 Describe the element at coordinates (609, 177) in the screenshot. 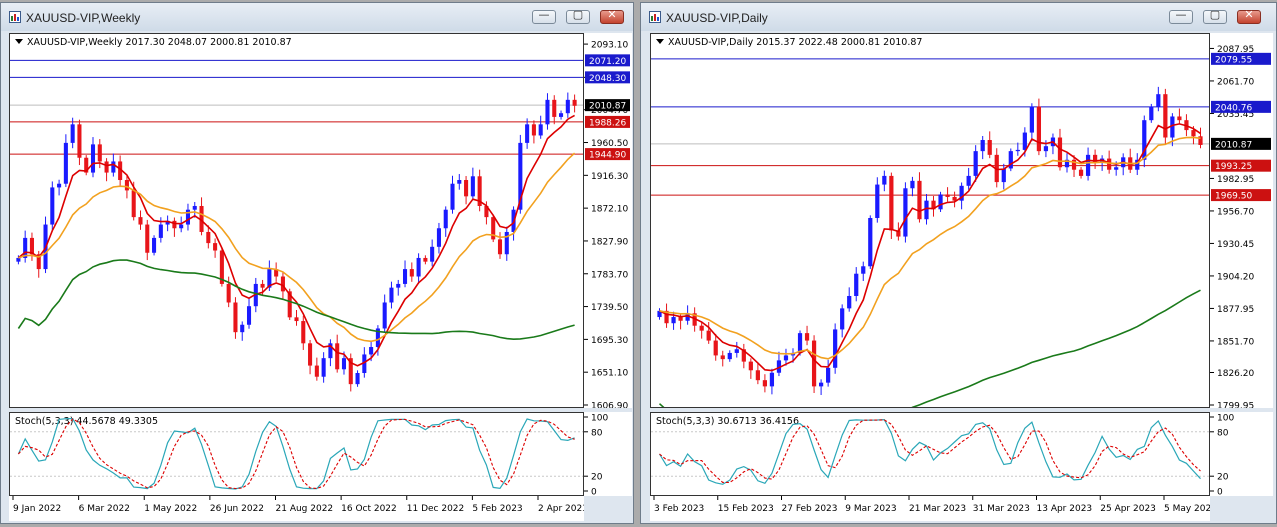

I see `price-tick-label: 1916.30` at that location.